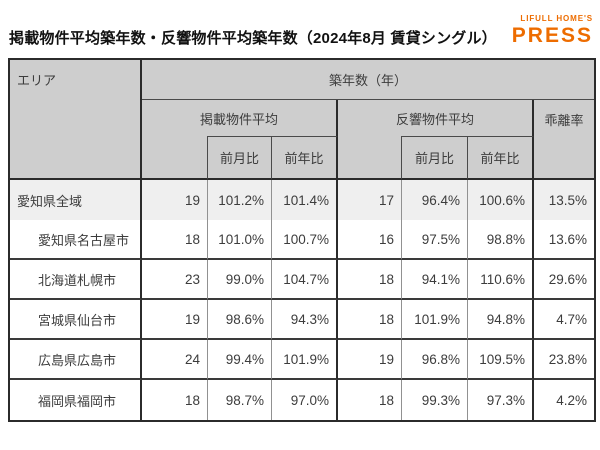 The width and height of the screenshot is (600, 450). Describe the element at coordinates (501, 200) in the screenshot. I see `response-yoy-cell: 100.6%` at that location.